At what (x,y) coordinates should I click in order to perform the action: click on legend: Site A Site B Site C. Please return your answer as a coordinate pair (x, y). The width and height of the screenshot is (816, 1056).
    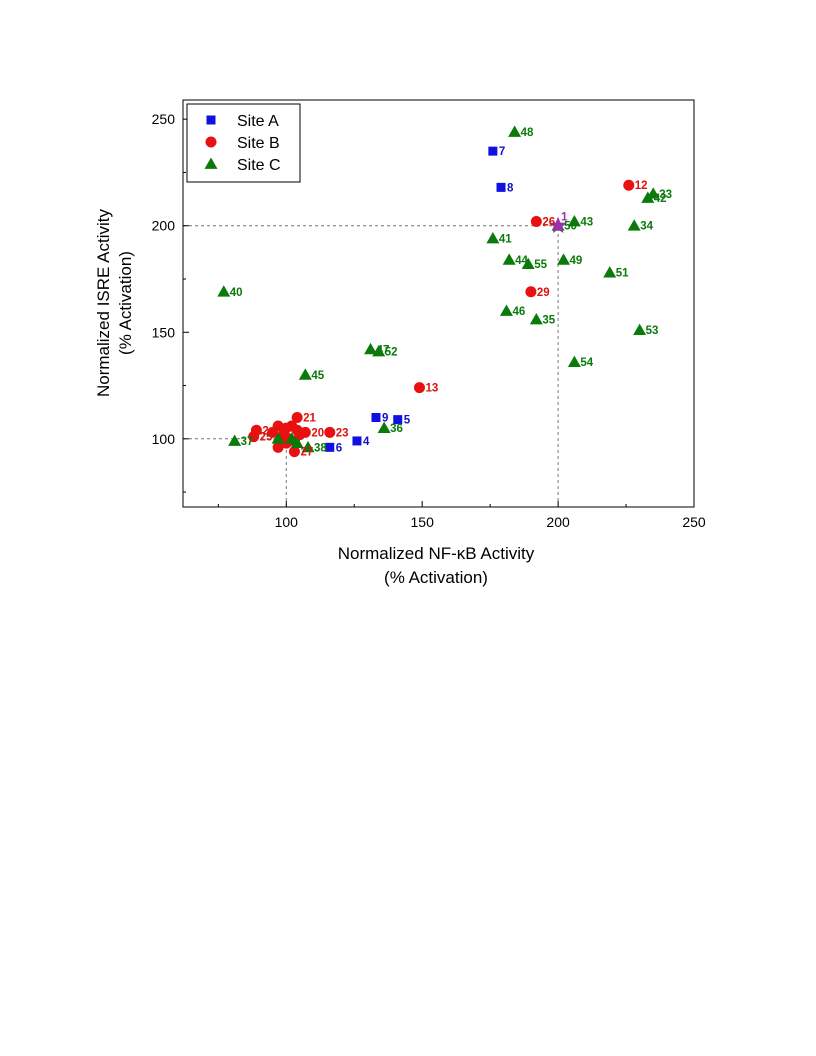
    Looking at the image, I should click on (243, 143).